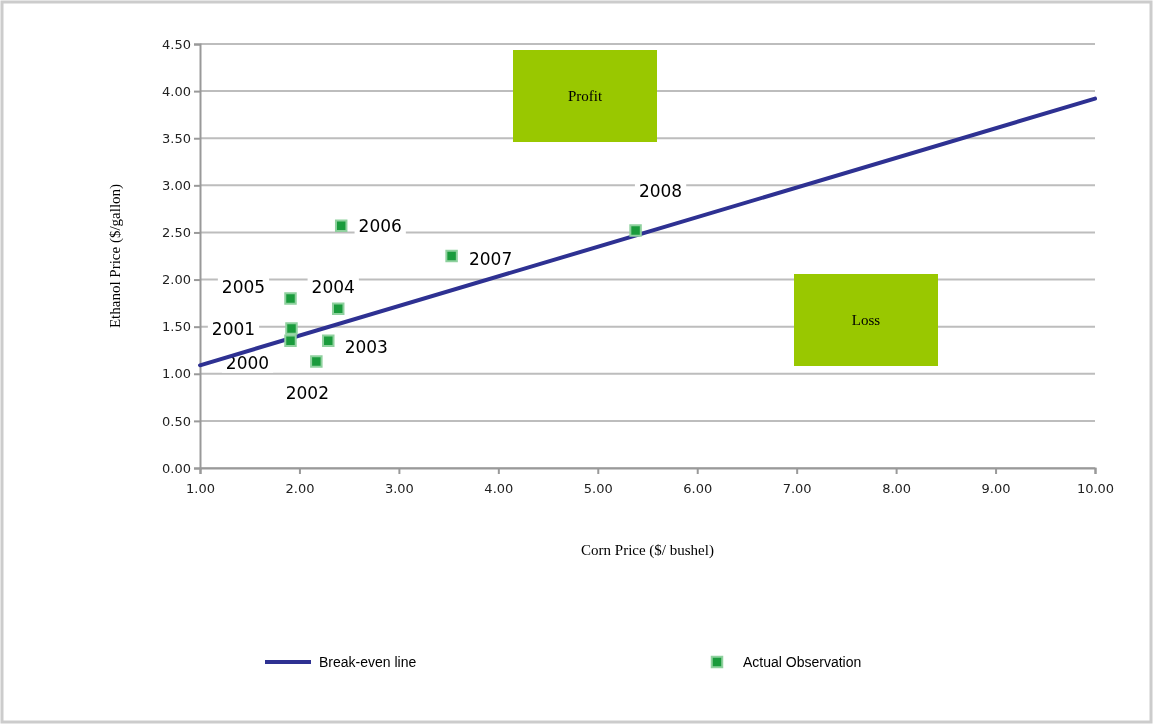 This screenshot has width=1153, height=724. I want to click on annotation: 2007, so click(490, 258).